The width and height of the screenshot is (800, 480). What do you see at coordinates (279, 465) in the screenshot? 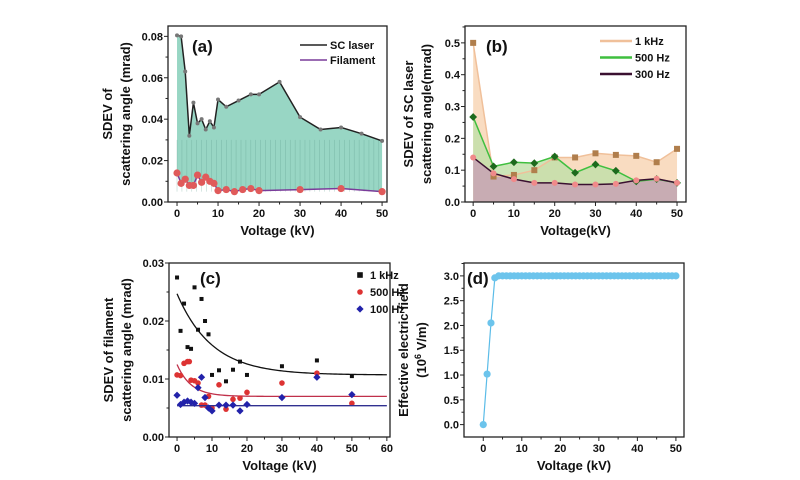
I see `x-axis-label: Voltage (kV)` at bounding box center [279, 465].